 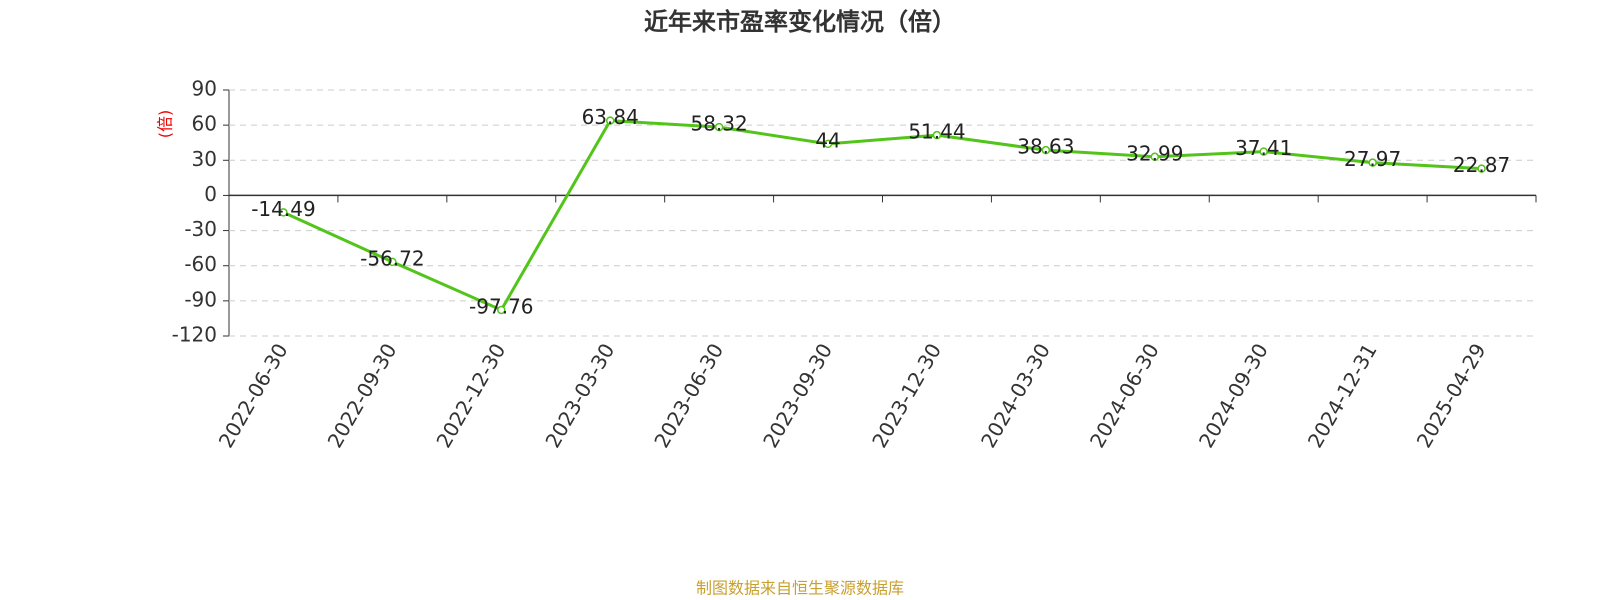 I want to click on data-label: 44, so click(x=827, y=140).